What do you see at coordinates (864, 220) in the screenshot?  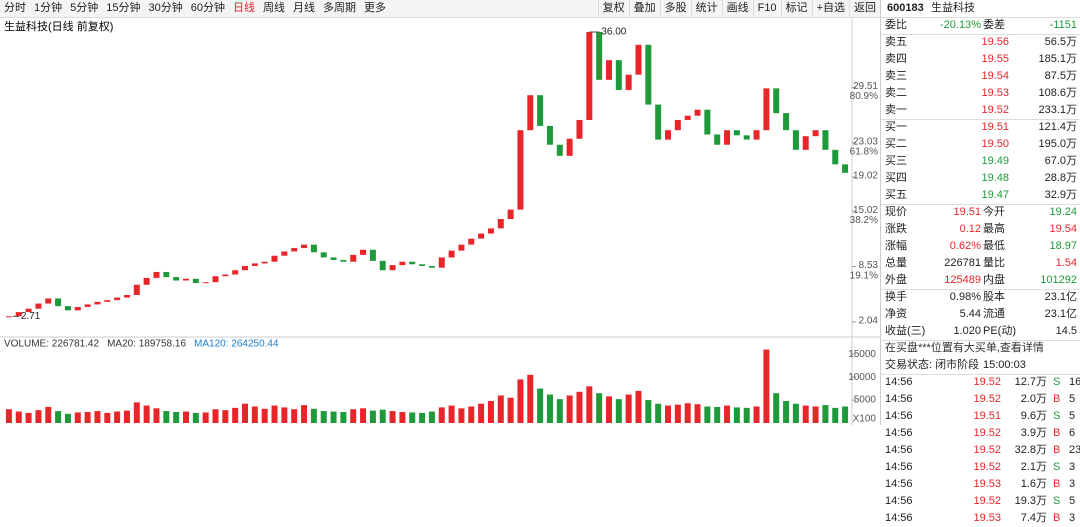 I see `fib-label: 38.2%` at bounding box center [864, 220].